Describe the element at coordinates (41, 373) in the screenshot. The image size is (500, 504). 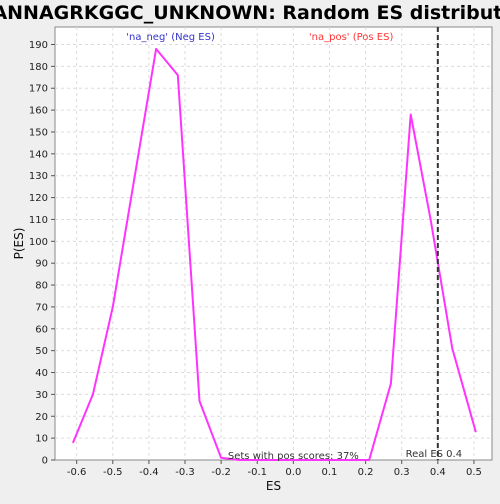
I see `y-tick-label: 40` at that location.